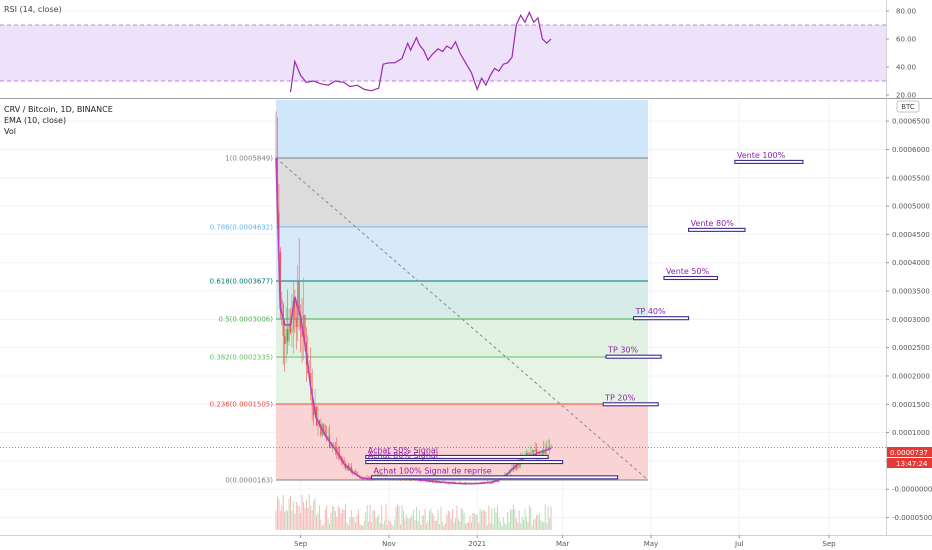  Describe the element at coordinates (912, 490) in the screenshot. I see `price-tick-label: -0.0000000` at that location.